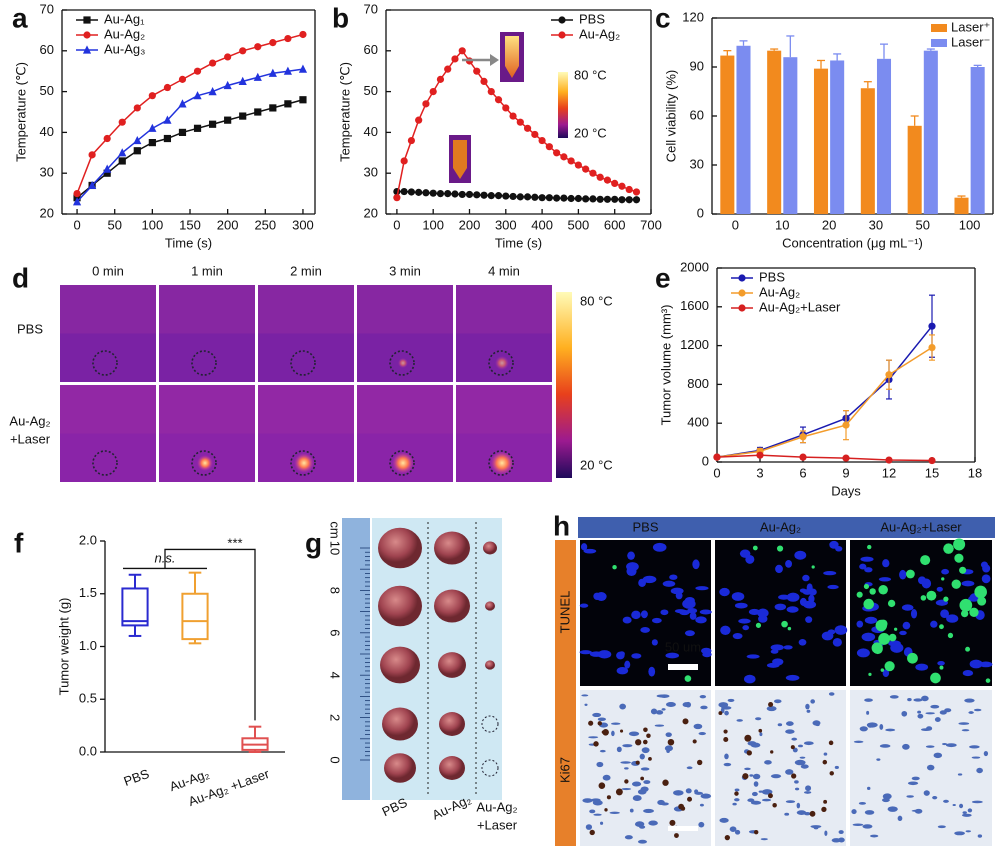 The width and height of the screenshot is (1000, 846). I want to click on ruler-label: 6, so click(335, 632).